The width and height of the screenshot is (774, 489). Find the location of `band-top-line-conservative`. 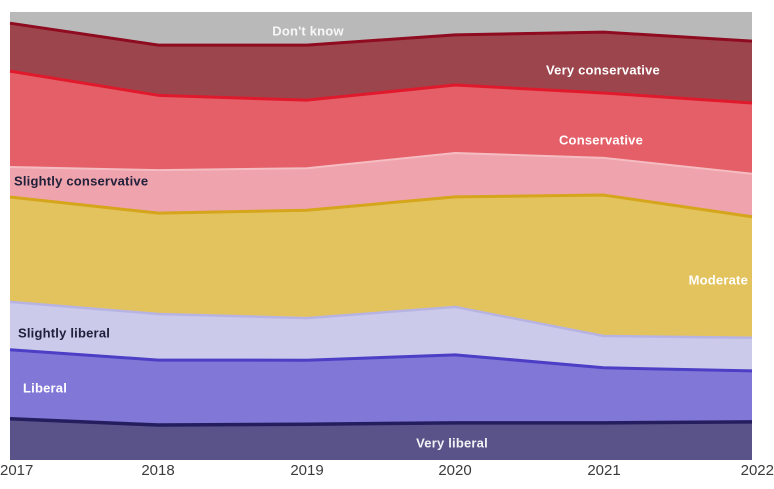

band-top-line-conservative is located at coordinates (381, 87).